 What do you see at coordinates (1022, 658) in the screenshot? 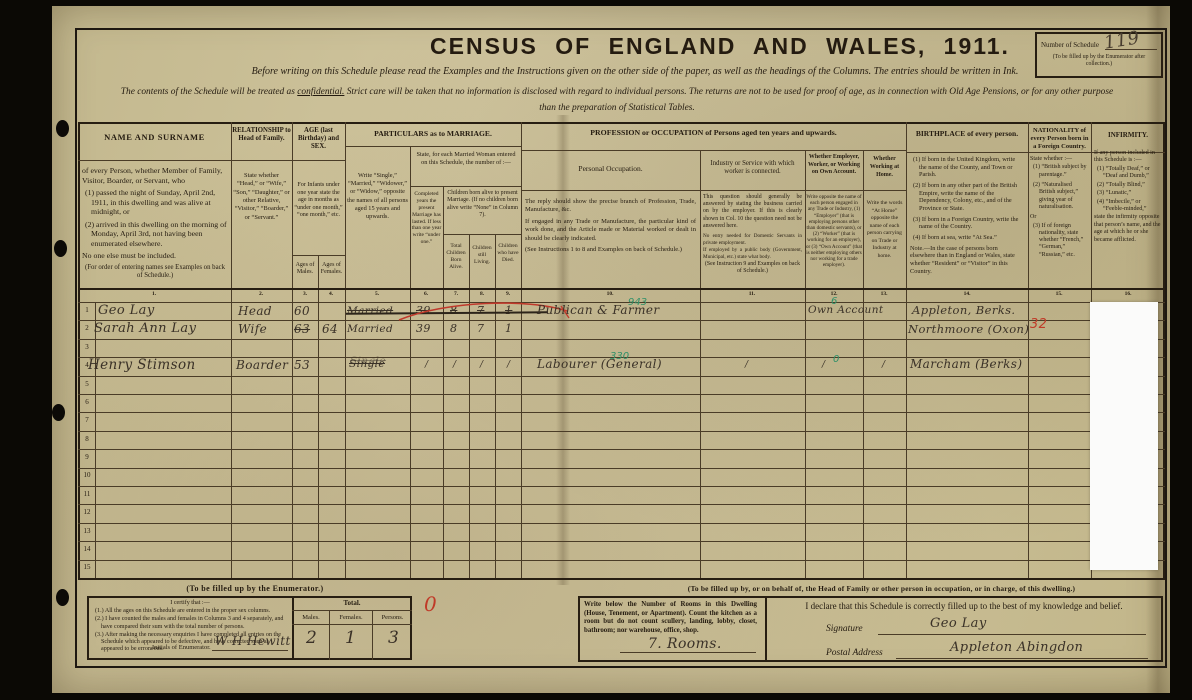
I see `address-line` at bounding box center [1022, 658].